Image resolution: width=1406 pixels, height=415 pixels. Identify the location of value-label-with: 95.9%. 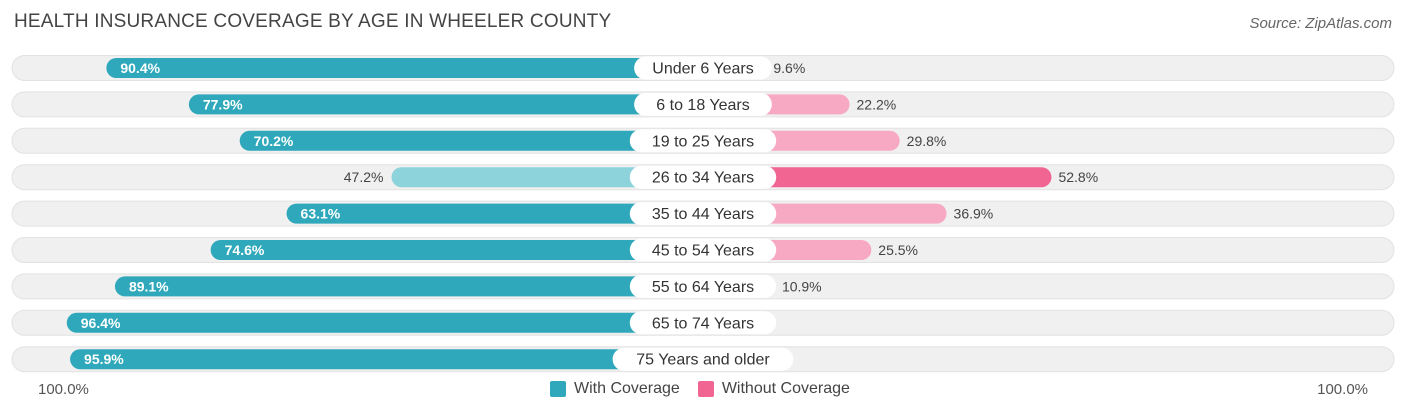
(104, 359).